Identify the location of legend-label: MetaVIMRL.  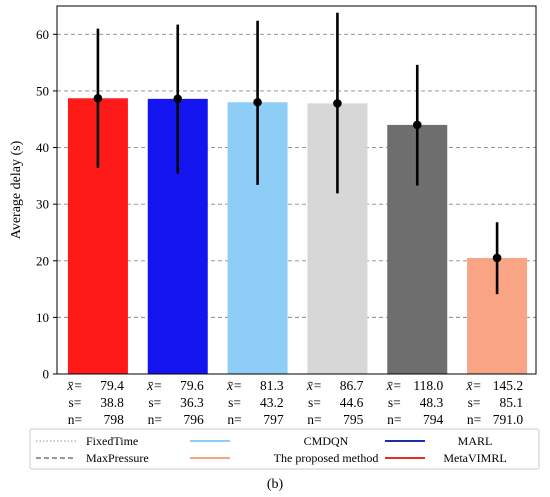
(474, 458).